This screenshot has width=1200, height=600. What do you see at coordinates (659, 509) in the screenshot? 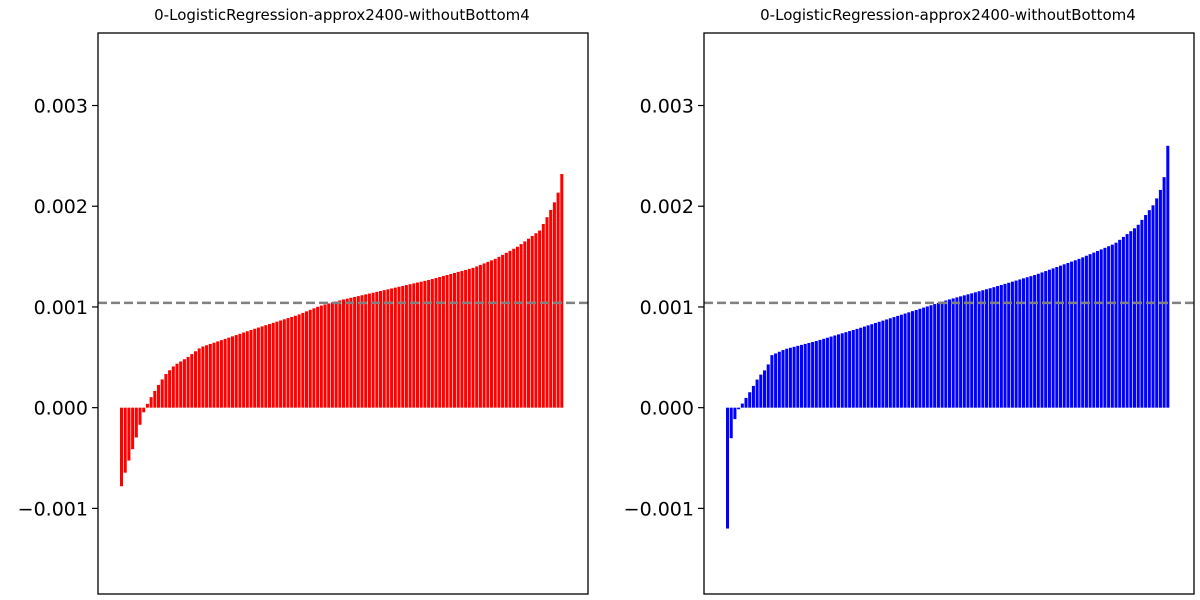
I see `right-ytick-label: −0.001` at bounding box center [659, 509].